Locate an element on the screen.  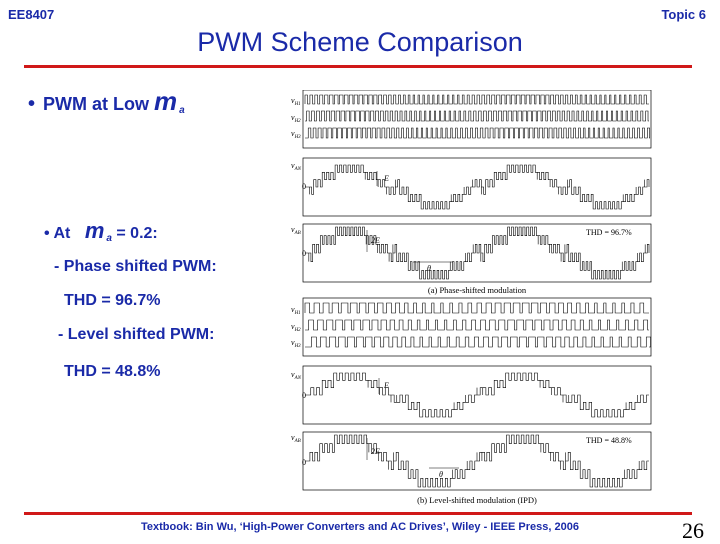
van-box-a is located at coordinates (477, 187).